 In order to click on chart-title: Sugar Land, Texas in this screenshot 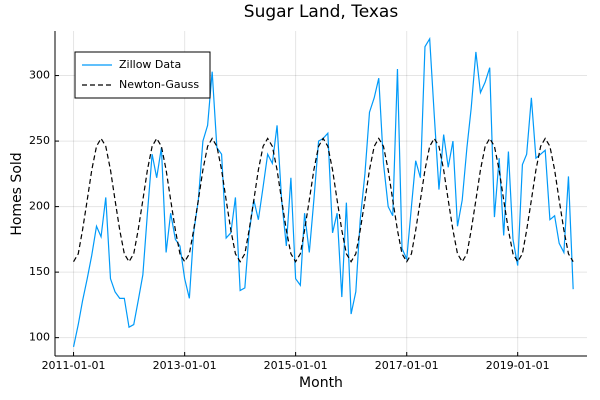, I will do `click(321, 12)`.